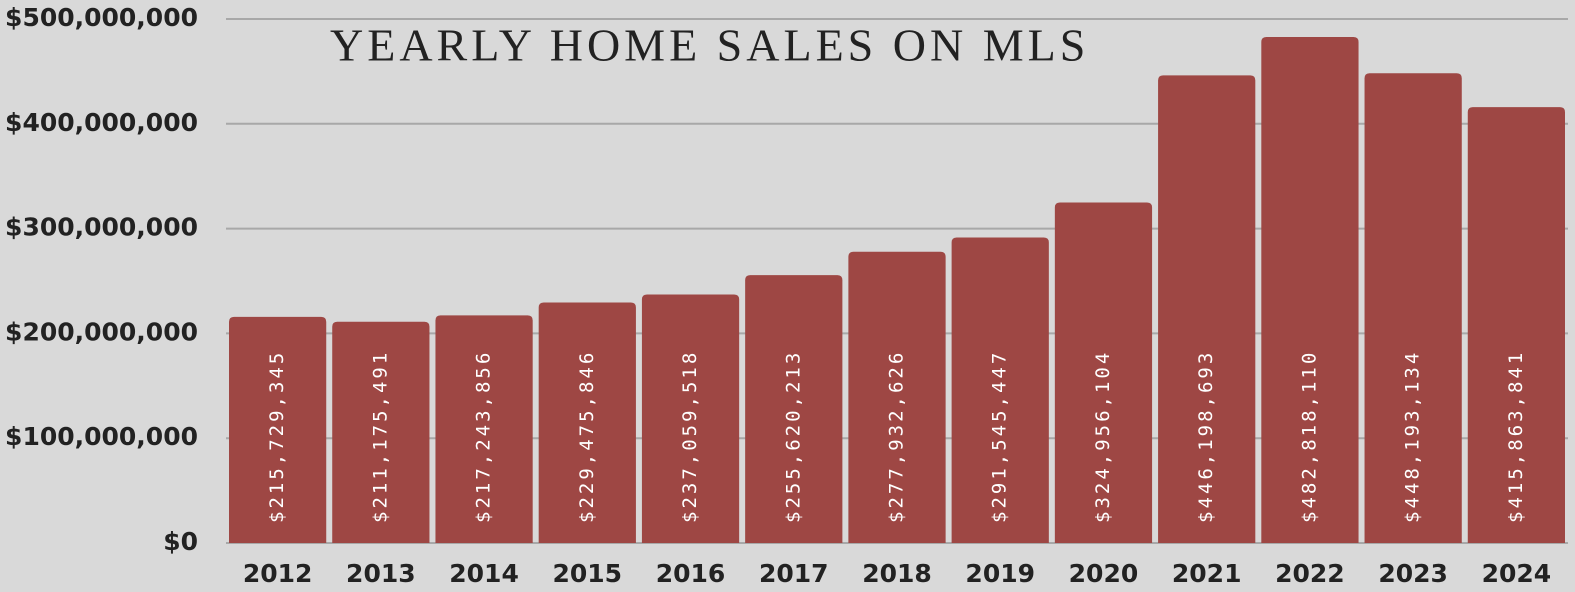 The height and width of the screenshot is (592, 1575). Describe the element at coordinates (484, 573) in the screenshot. I see `x-tick-label: 2014` at that location.